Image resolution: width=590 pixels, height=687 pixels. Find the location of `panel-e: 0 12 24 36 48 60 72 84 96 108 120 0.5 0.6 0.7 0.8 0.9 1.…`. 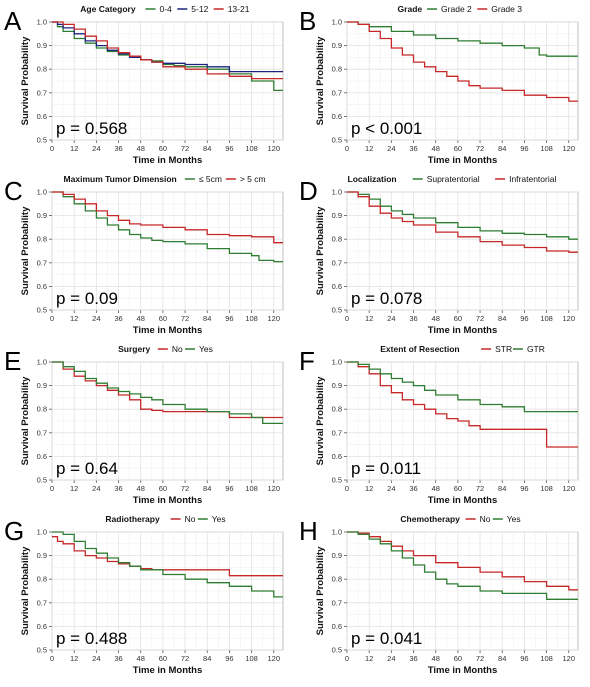

panel-e: 0 12 24 36 48 60 72 84 96 108 120 0.5 0.6 0.7 0.8 0.9 1.… is located at coordinates (144, 425).